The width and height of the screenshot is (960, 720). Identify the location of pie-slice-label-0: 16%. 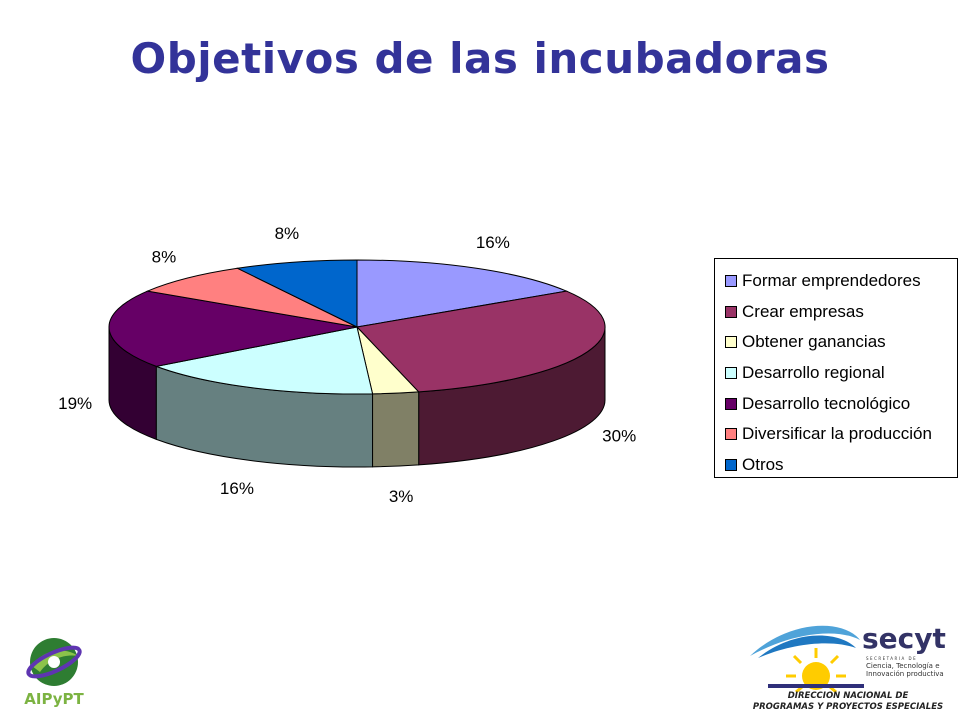
(493, 242).